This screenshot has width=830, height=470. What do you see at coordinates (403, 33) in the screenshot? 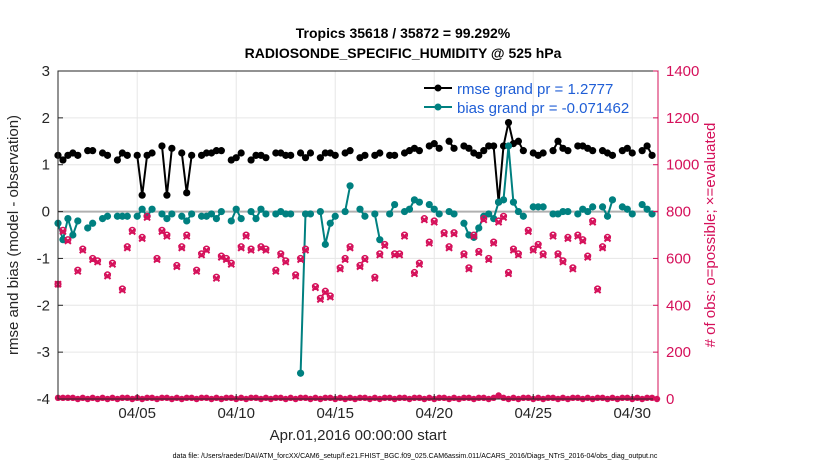
I see `chart-title: Tropics 35618 / 35872 = 99.292%` at bounding box center [403, 33].